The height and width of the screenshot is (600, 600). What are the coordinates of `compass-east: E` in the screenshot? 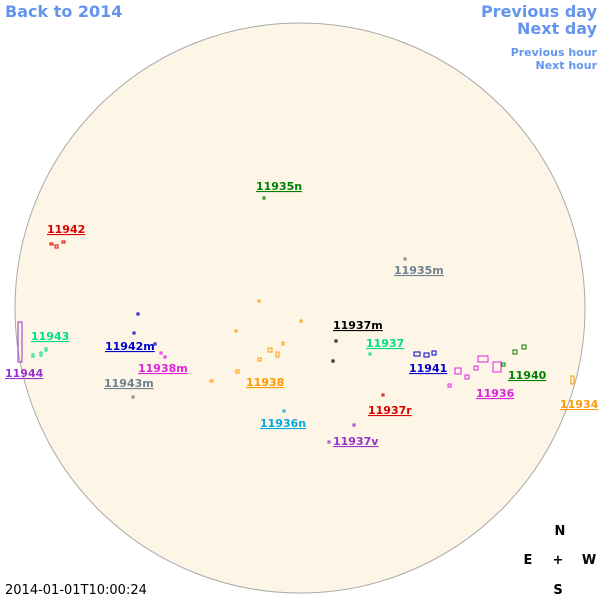 It's located at (528, 560).